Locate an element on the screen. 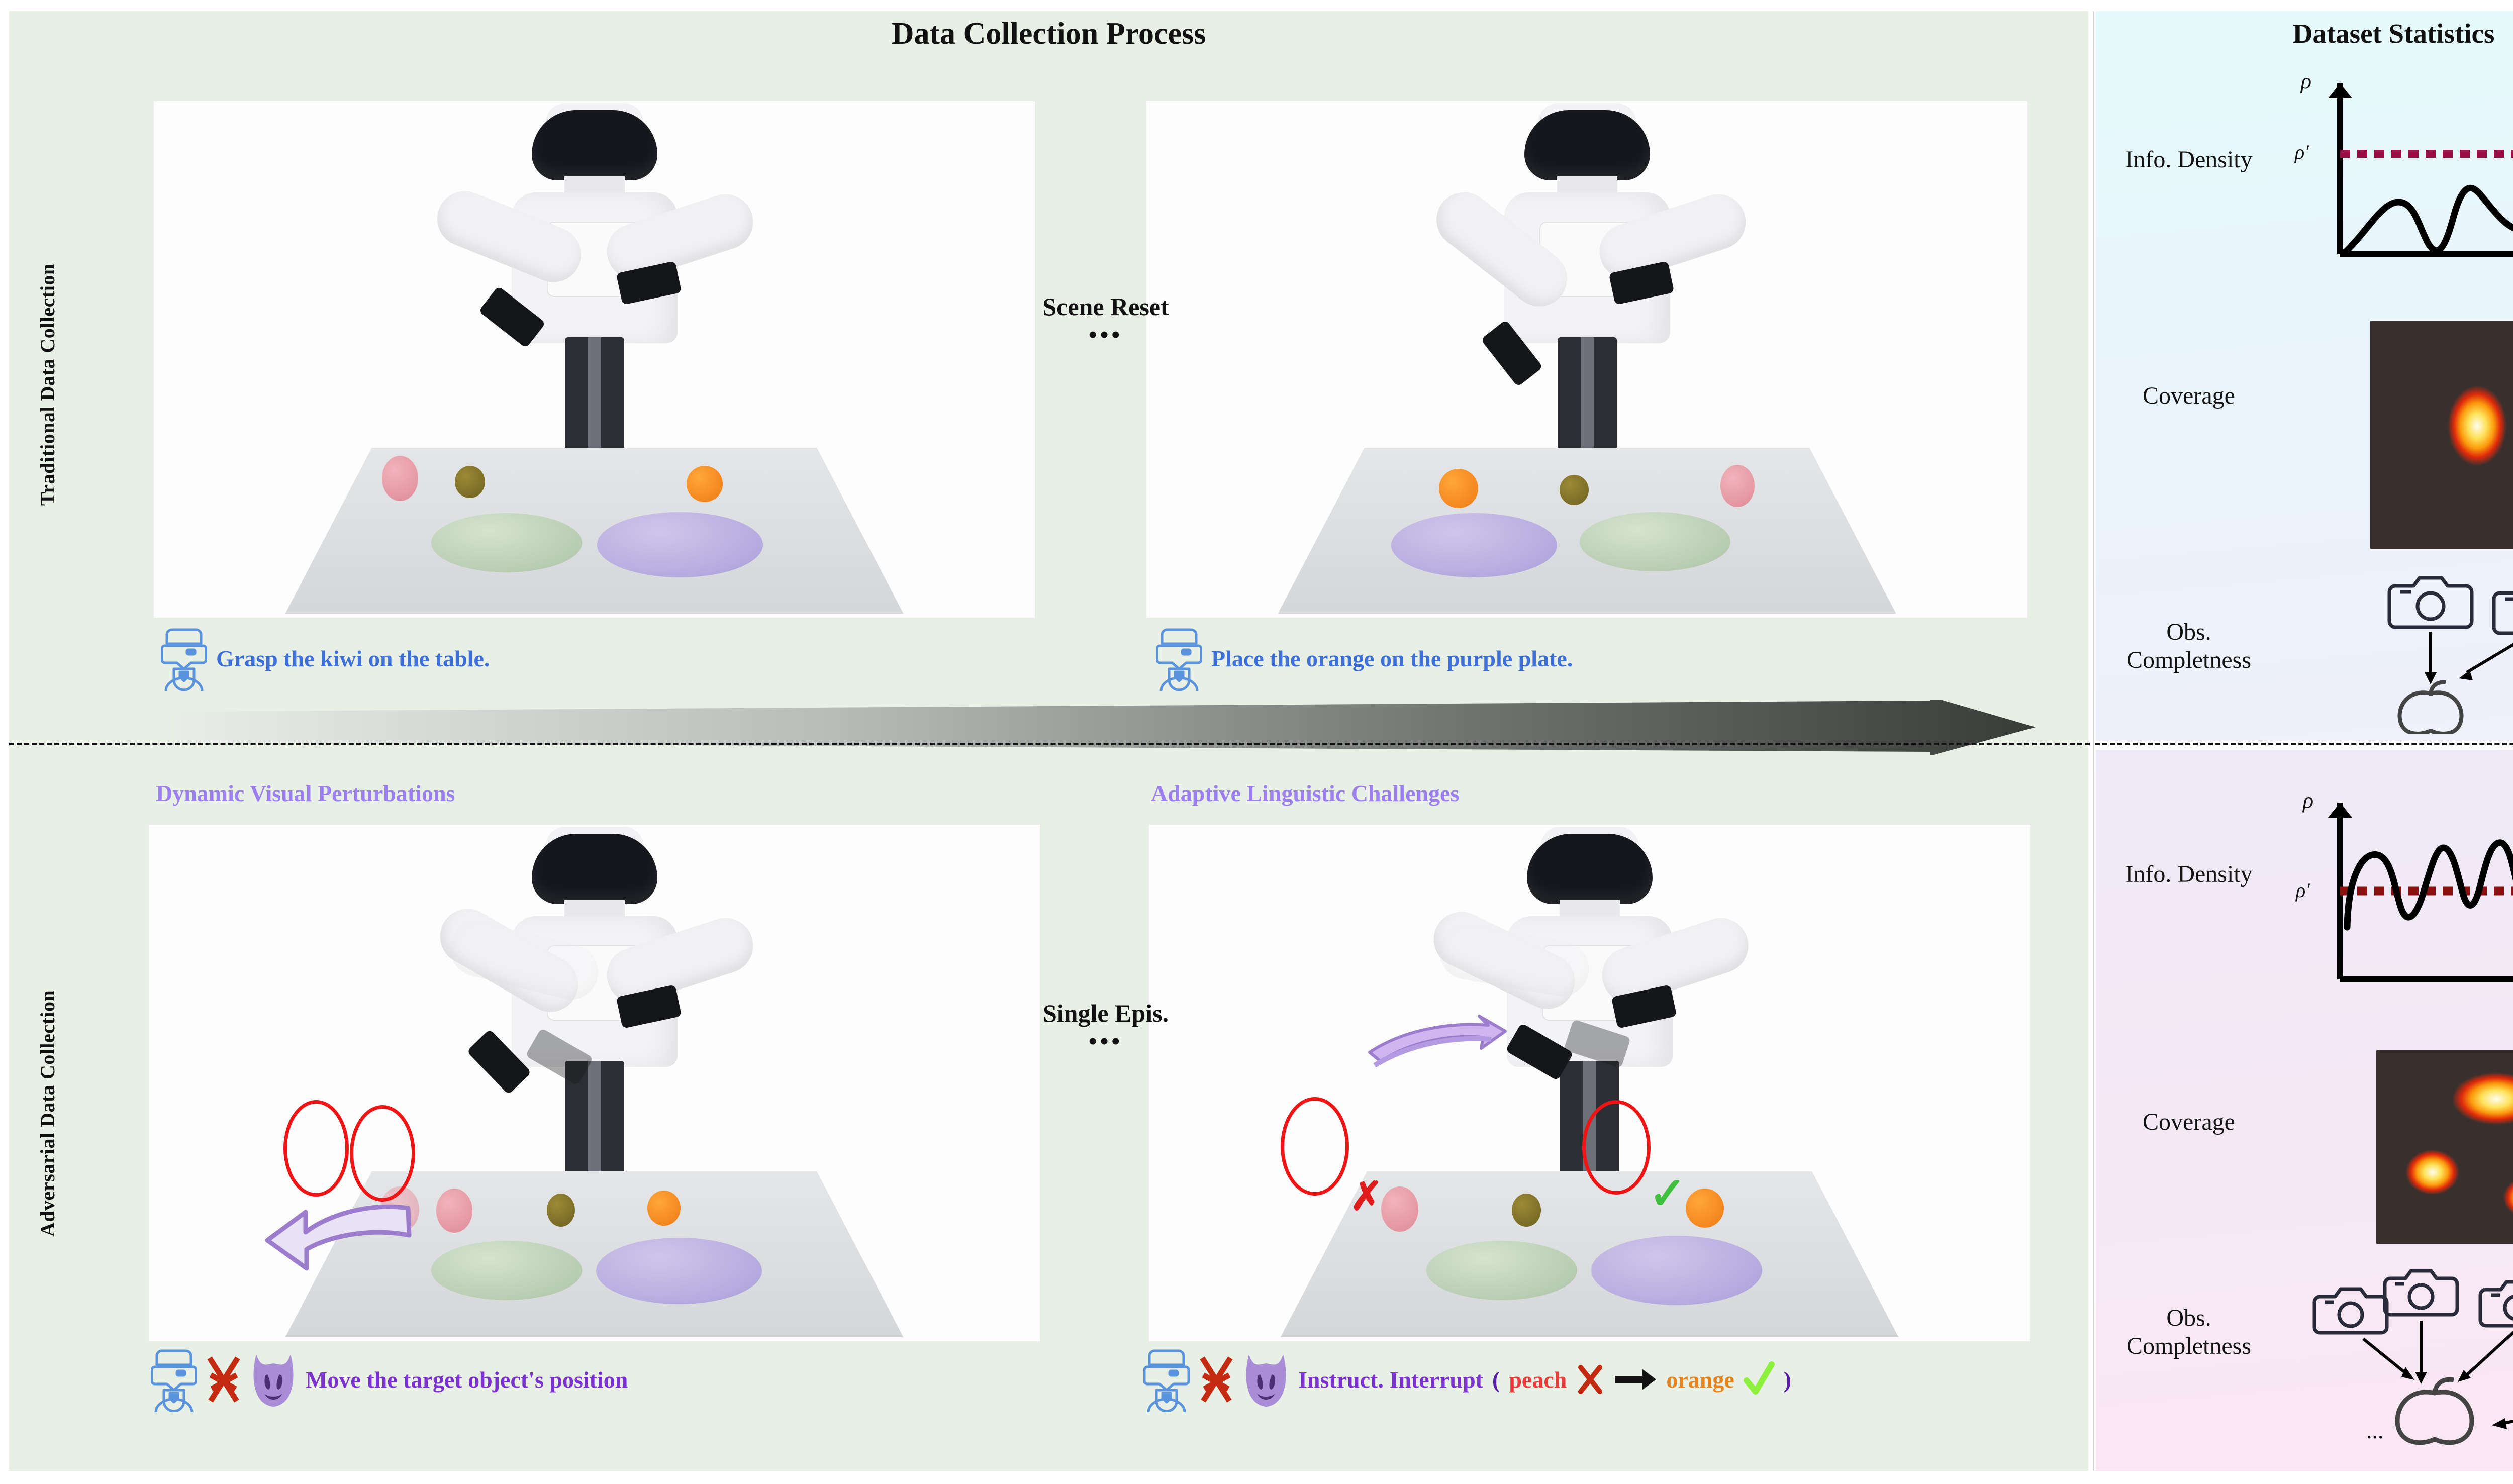  caption-row-3: Move the target object's position is located at coordinates (390, 1379).